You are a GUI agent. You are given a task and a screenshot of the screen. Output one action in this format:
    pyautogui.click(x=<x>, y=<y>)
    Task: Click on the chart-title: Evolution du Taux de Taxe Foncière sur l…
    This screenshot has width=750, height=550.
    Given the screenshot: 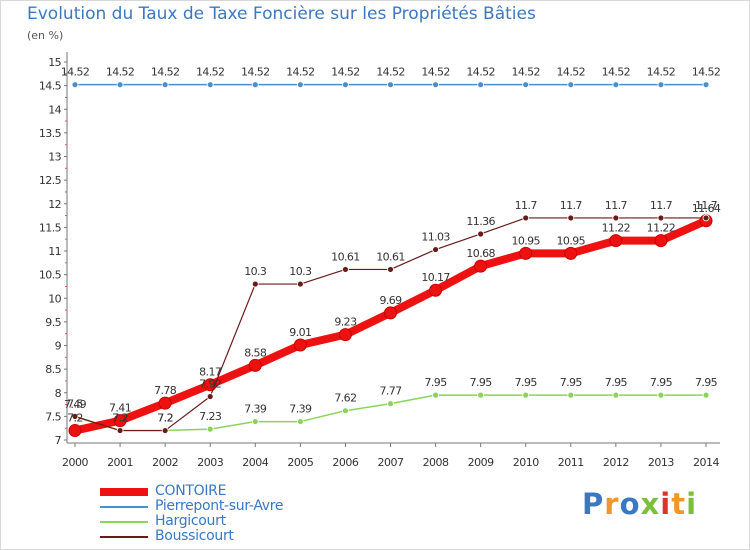 What is the action you would take?
    pyautogui.click(x=281, y=14)
    